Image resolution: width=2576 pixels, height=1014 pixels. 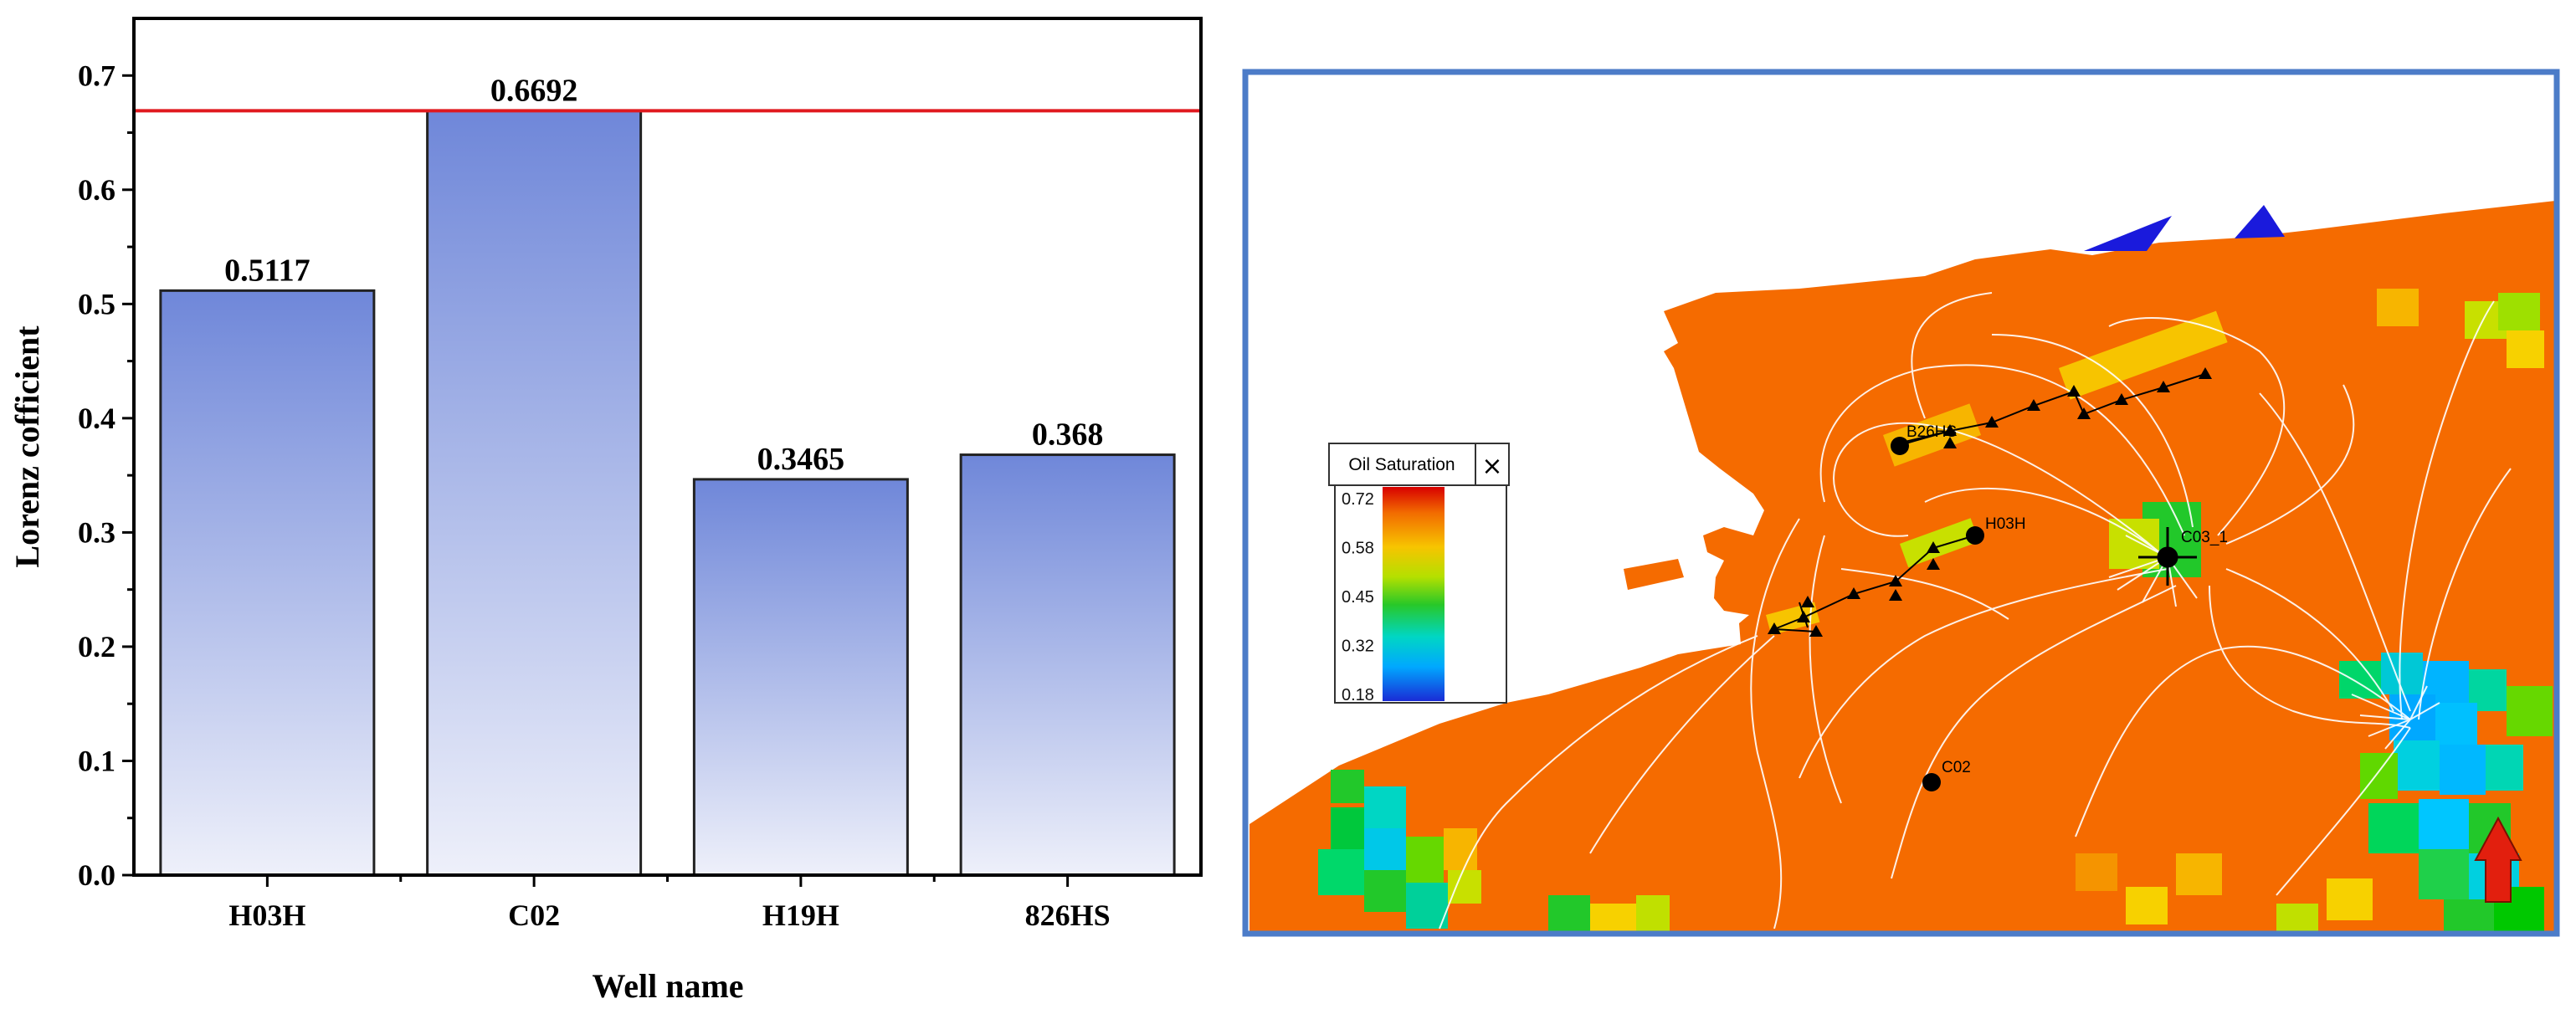 I want to click on legend-tick-label: 0.58, so click(x=1358, y=549).